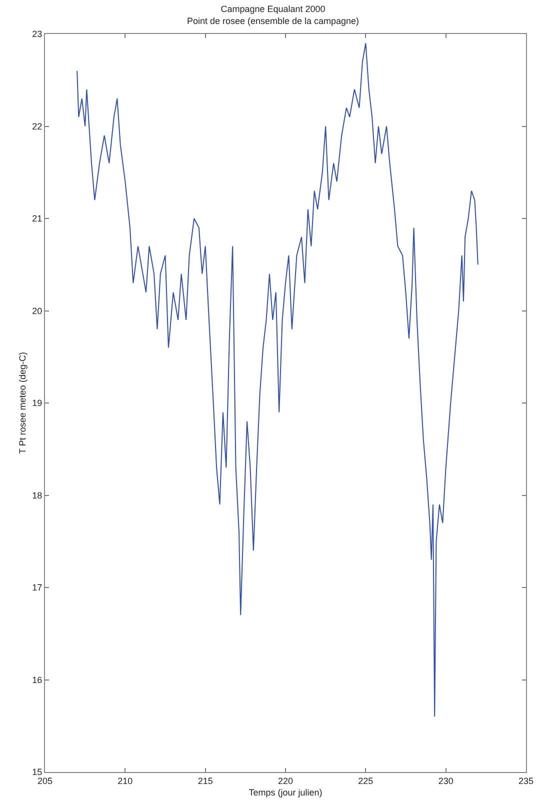 The image size is (546, 808). Describe the element at coordinates (37, 772) in the screenshot. I see `y-tick-label: 15` at that location.